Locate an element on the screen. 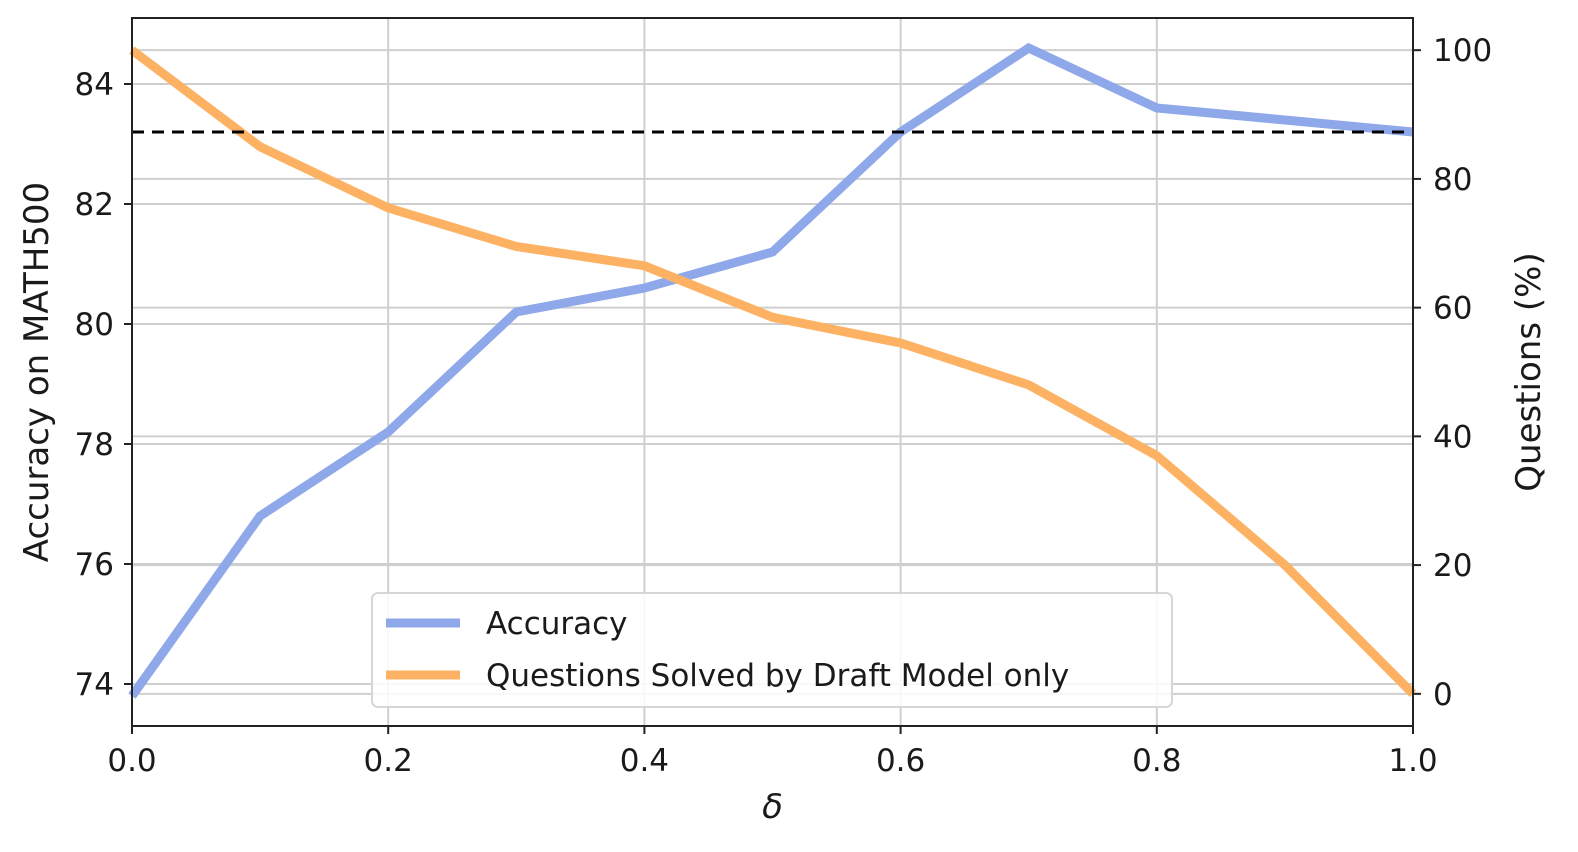  legend-label-1: Questions Solved by Draft Model only is located at coordinates (777, 676).